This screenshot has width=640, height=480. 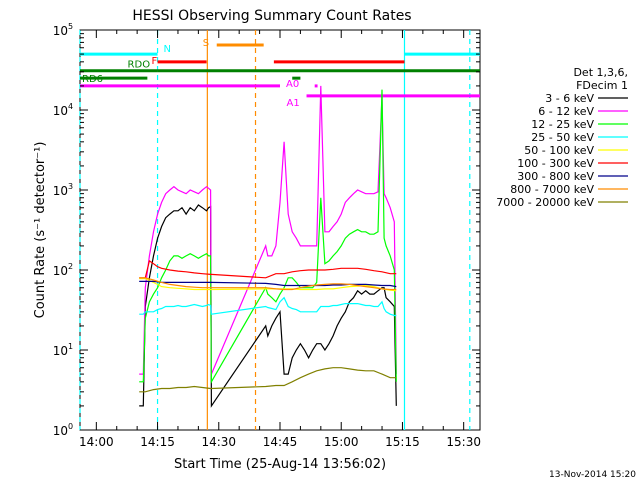 I want to click on x-tick-label-0: 14:00, so click(x=96, y=442).